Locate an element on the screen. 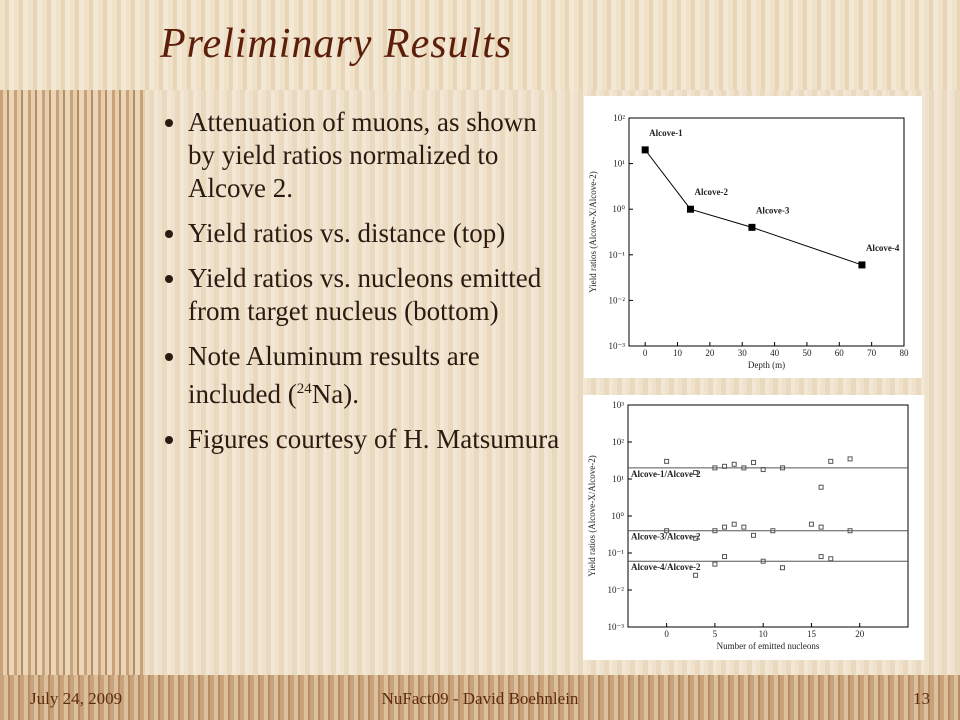 This screenshot has height=720, width=960. bullet: Figures courtesy of H. Matsumura is located at coordinates (378, 439).